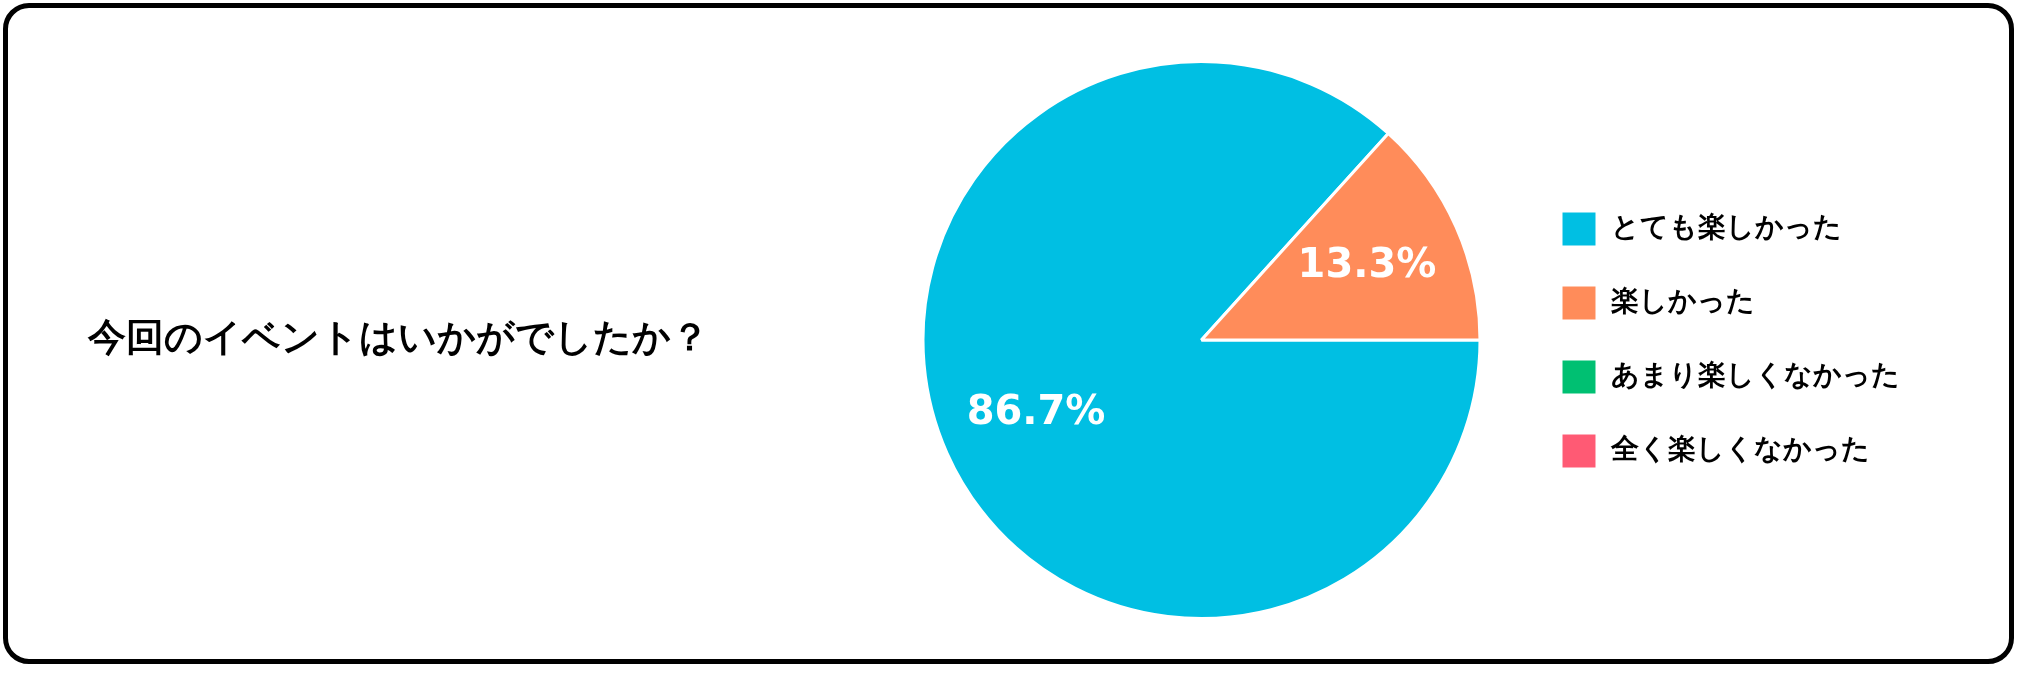 The width and height of the screenshot is (2025, 675). What do you see at coordinates (1367, 262) in the screenshot?
I see `data-label: 13.3%` at bounding box center [1367, 262].